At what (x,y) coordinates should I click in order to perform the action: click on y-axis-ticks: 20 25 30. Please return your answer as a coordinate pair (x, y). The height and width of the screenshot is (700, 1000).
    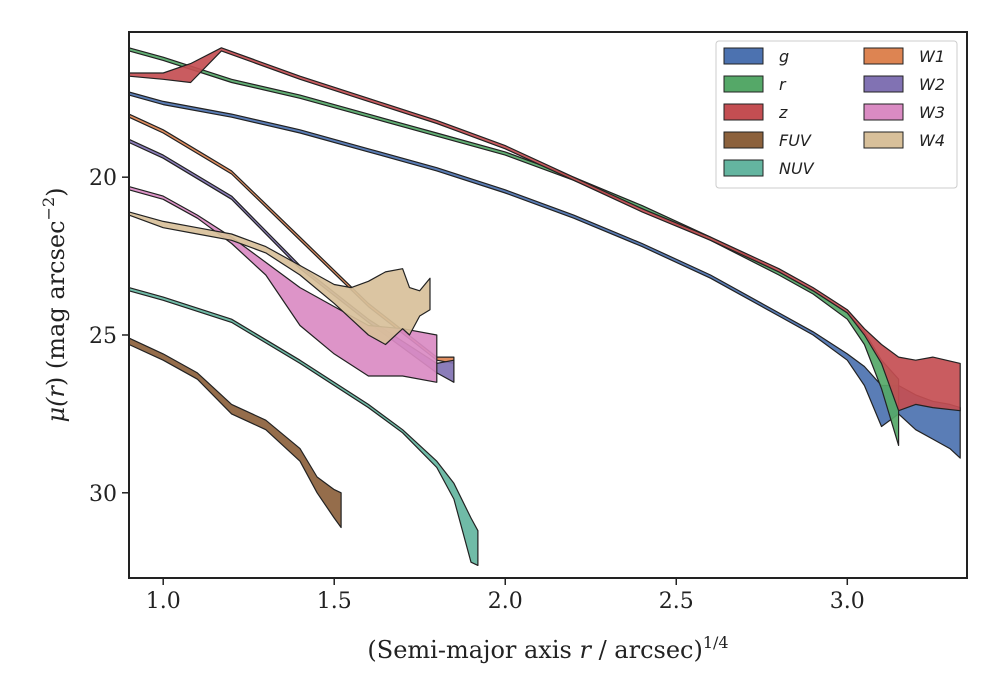
    Looking at the image, I should click on (109, 336).